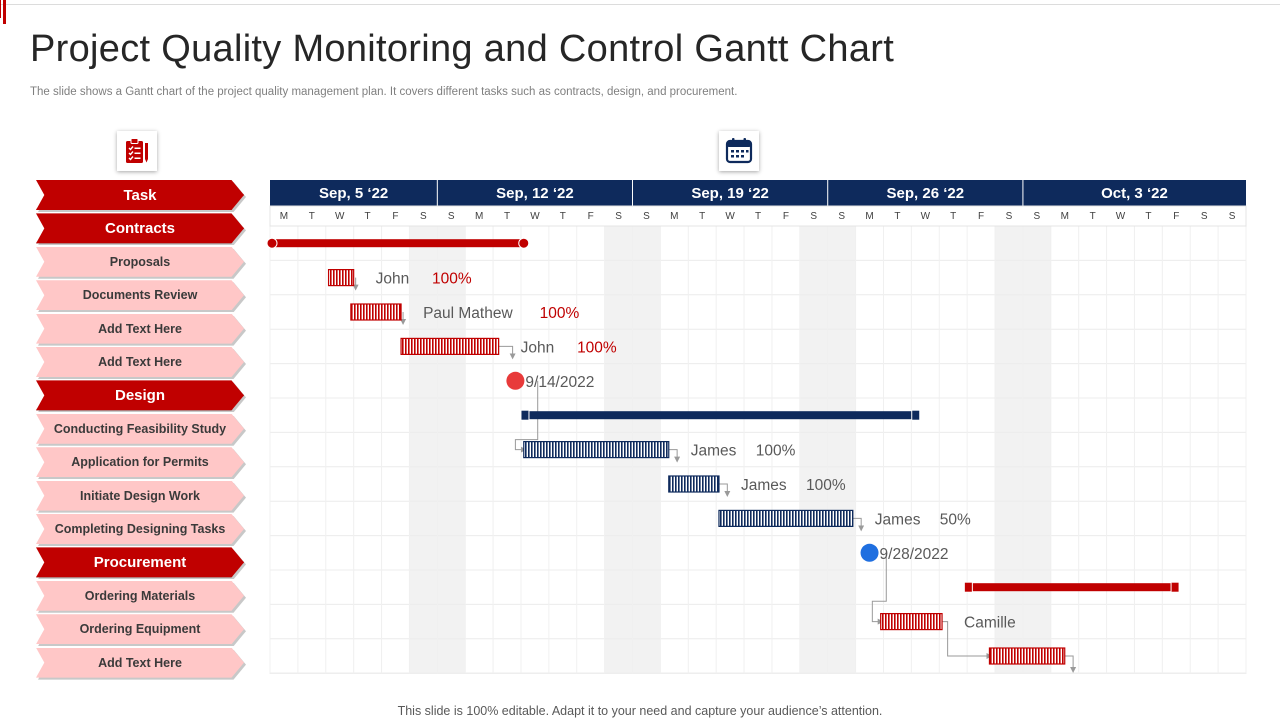 This screenshot has height=720, width=1280. I want to click on task-row-label: Ordering Equipment, so click(140, 629).